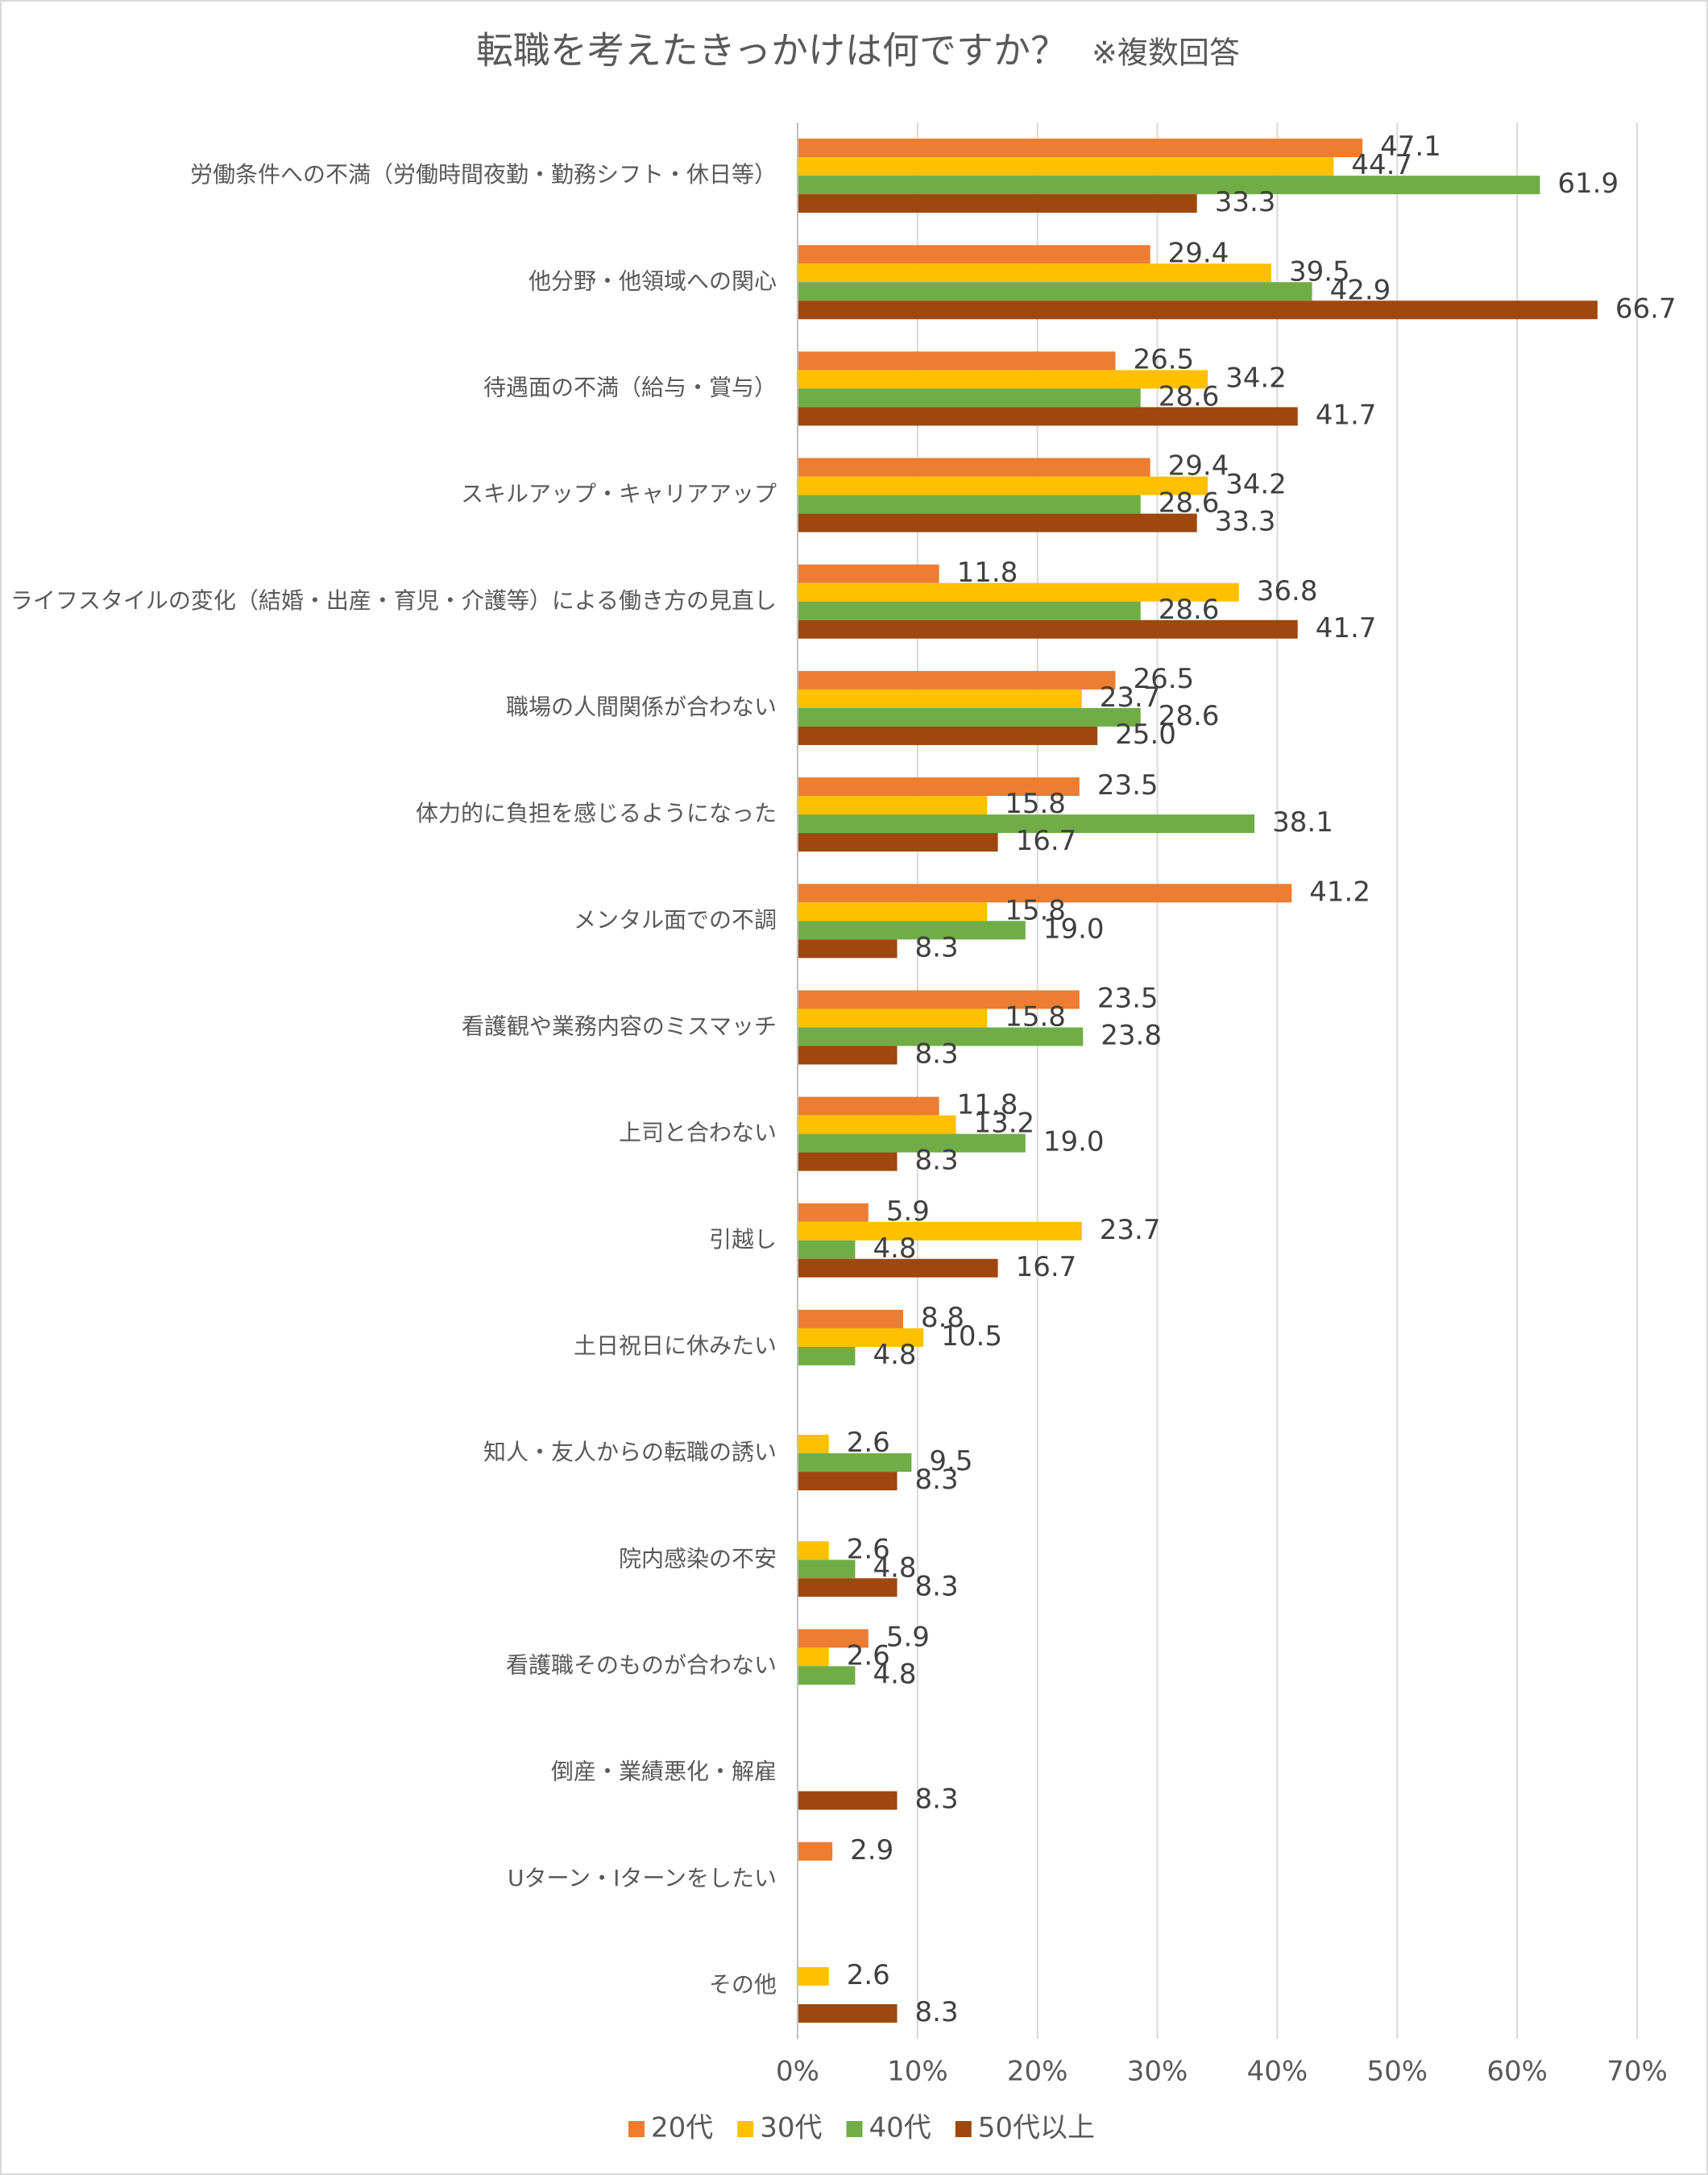 The height and width of the screenshot is (2175, 1708). Describe the element at coordinates (682, 2128) in the screenshot. I see `legend-label: 20代` at that location.